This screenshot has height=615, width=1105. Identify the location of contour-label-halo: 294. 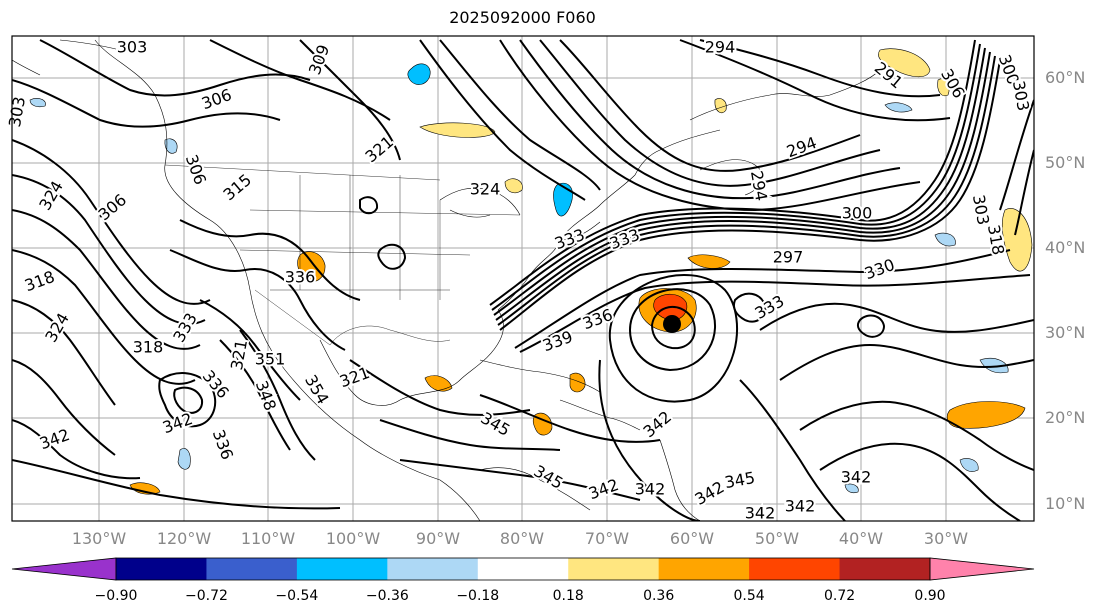
(720, 47).